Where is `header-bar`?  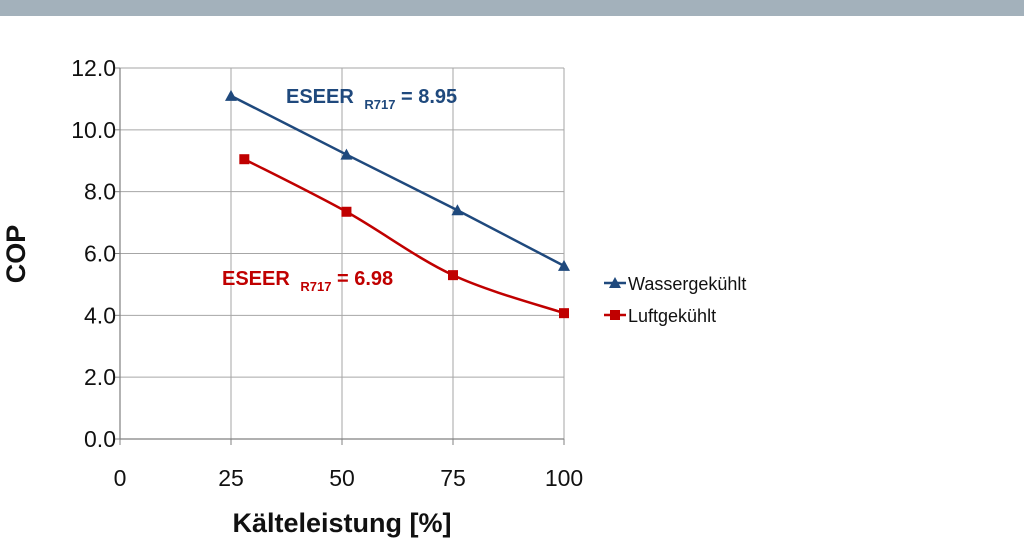
header-bar is located at coordinates (512, 8).